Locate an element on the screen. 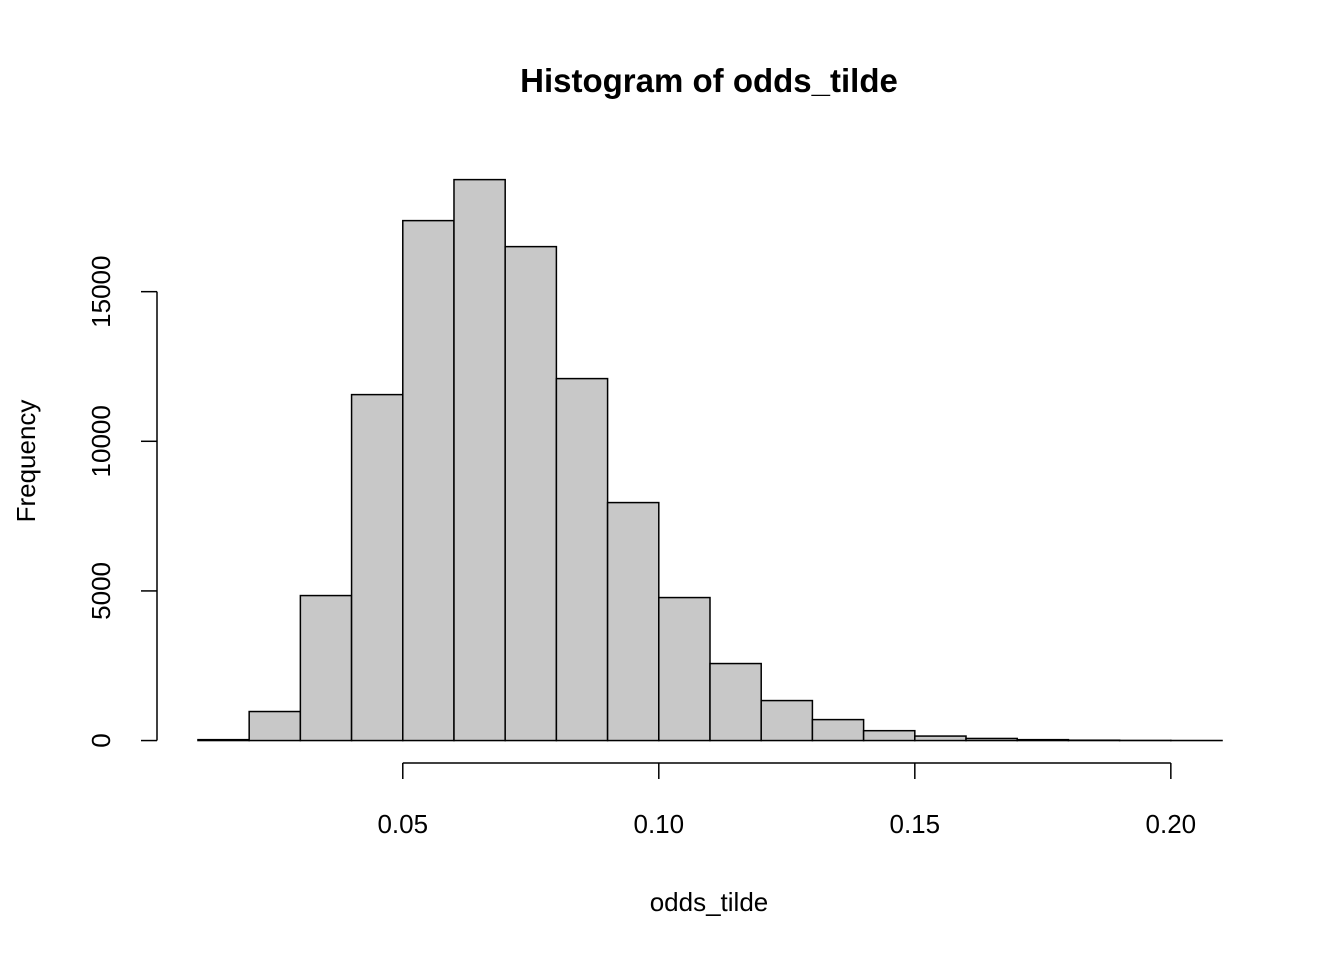 The image size is (1344, 960). chart-title: Histogram of odds_tilde is located at coordinates (709, 80).